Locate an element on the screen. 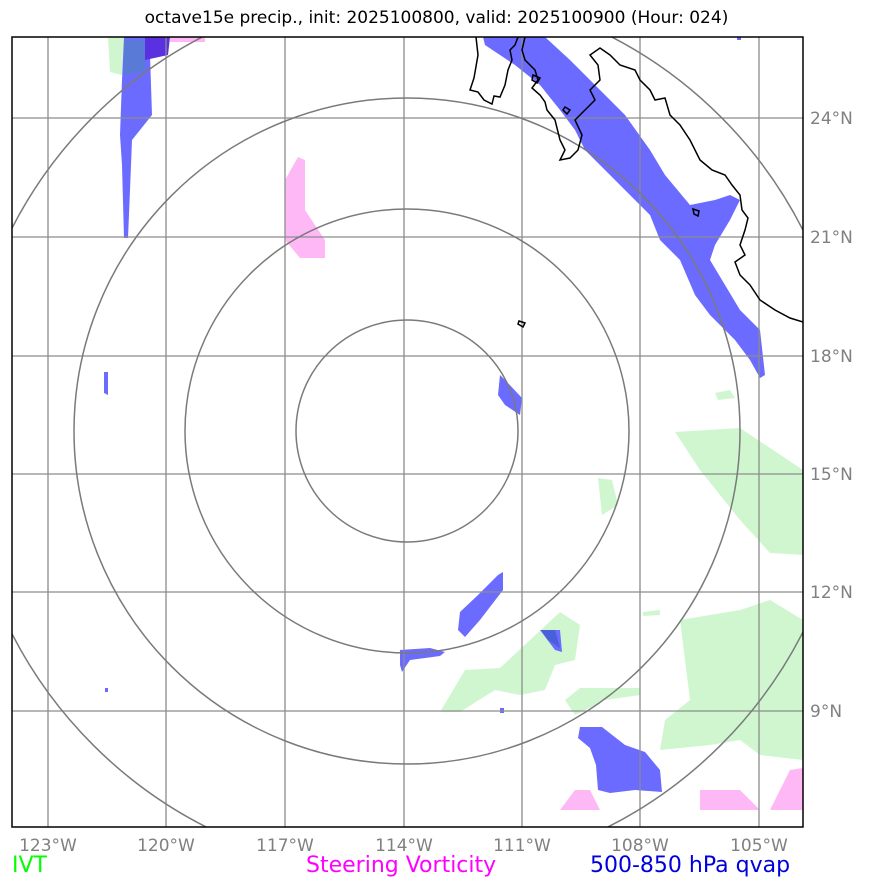  x-tick-label: 111°W is located at coordinates (522, 846).